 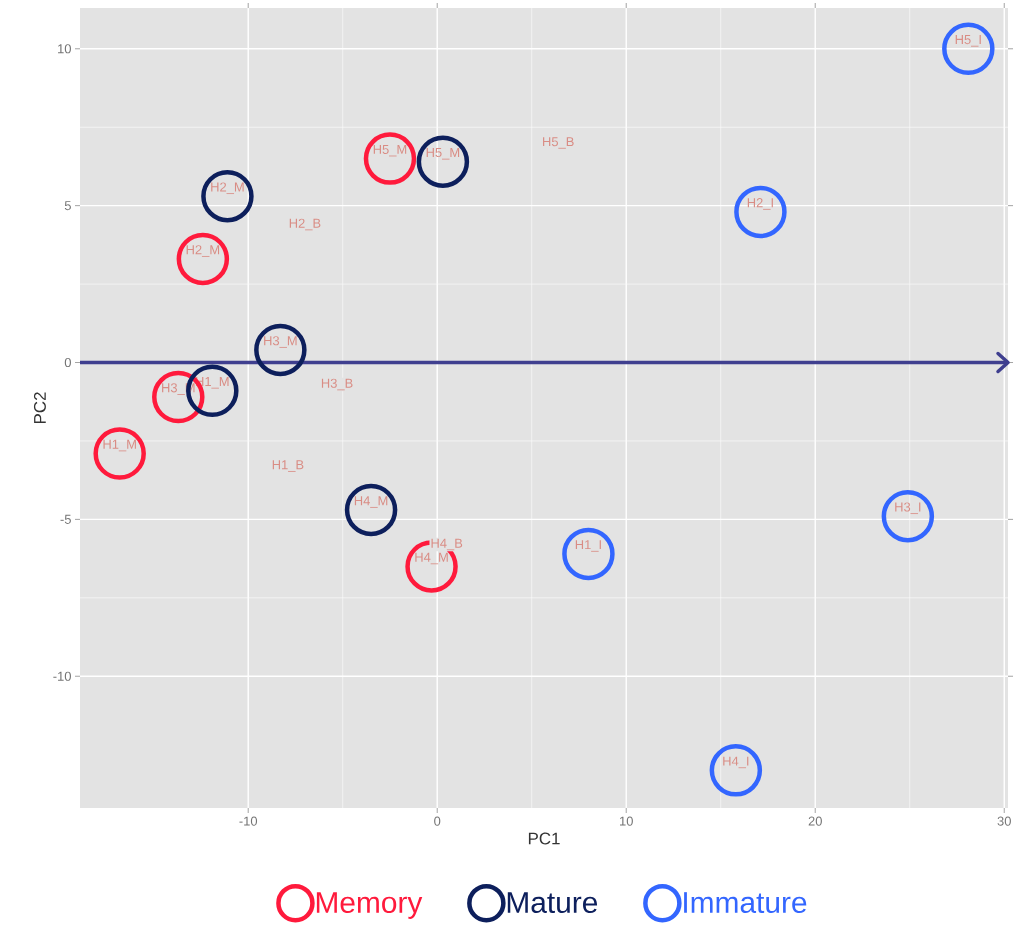 What do you see at coordinates (760, 204) in the screenshot?
I see `data-label: H2_I` at bounding box center [760, 204].